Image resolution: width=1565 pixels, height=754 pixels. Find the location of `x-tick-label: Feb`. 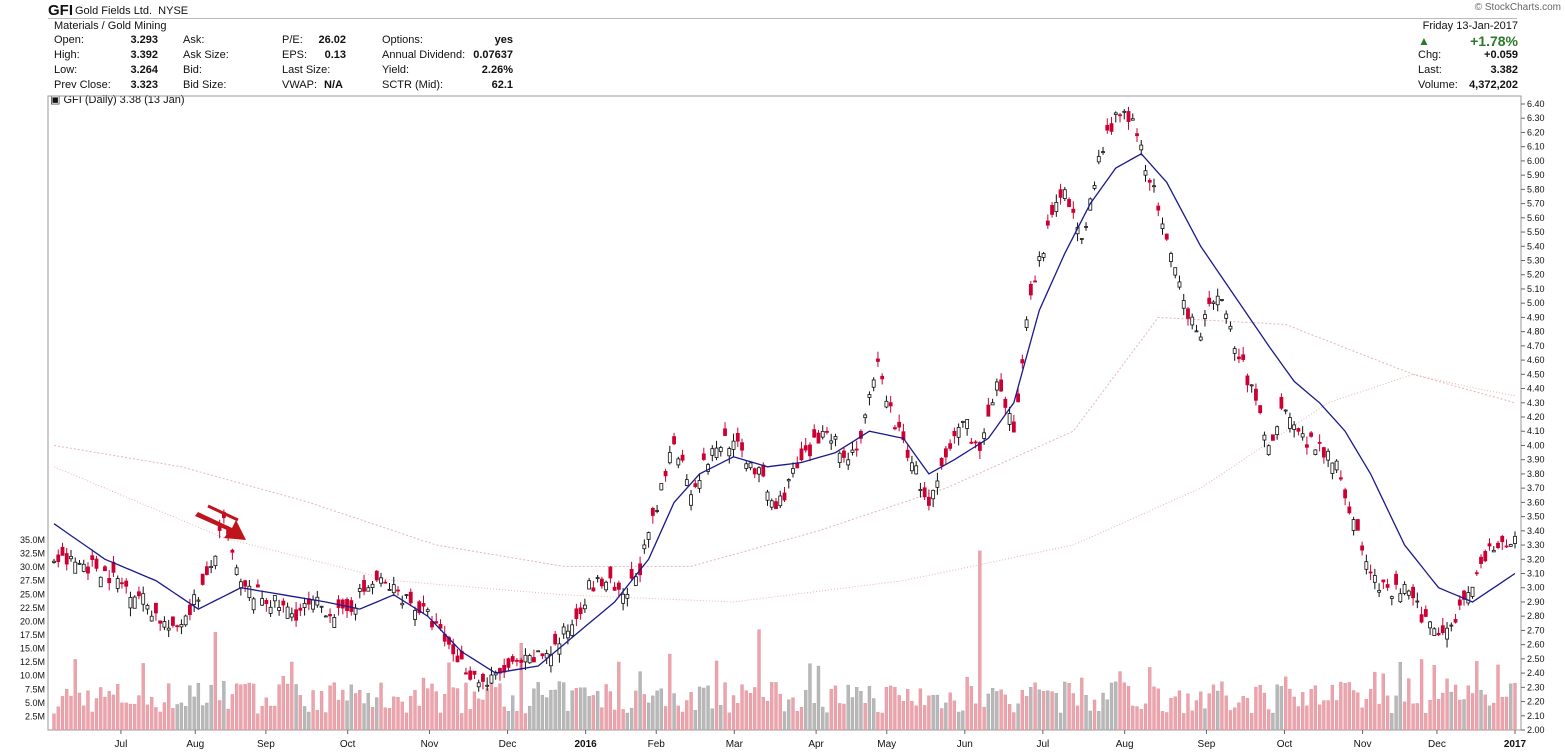

x-tick-label: Feb is located at coordinates (657, 744).